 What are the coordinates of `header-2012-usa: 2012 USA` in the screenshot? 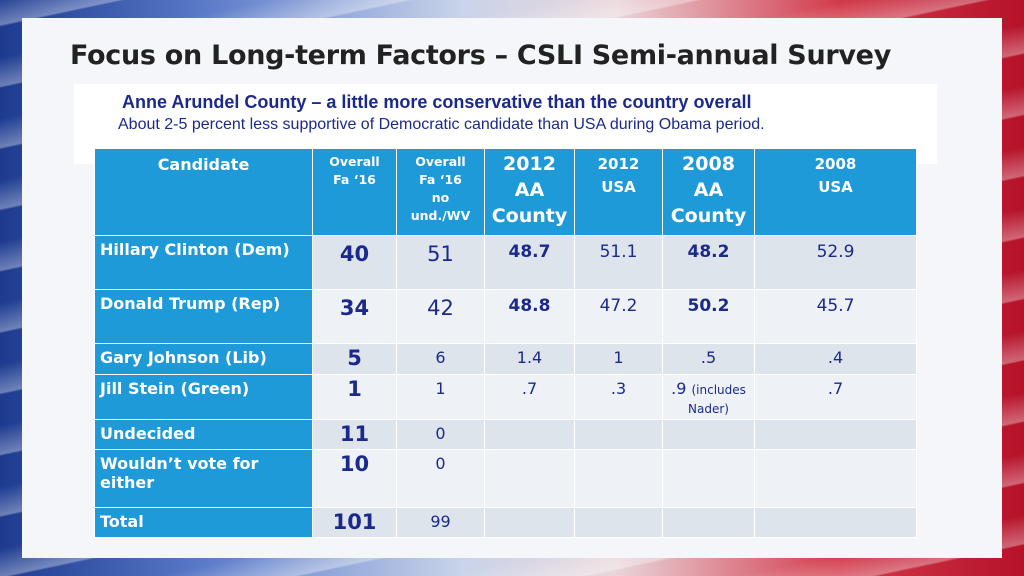 It's located at (618, 192).